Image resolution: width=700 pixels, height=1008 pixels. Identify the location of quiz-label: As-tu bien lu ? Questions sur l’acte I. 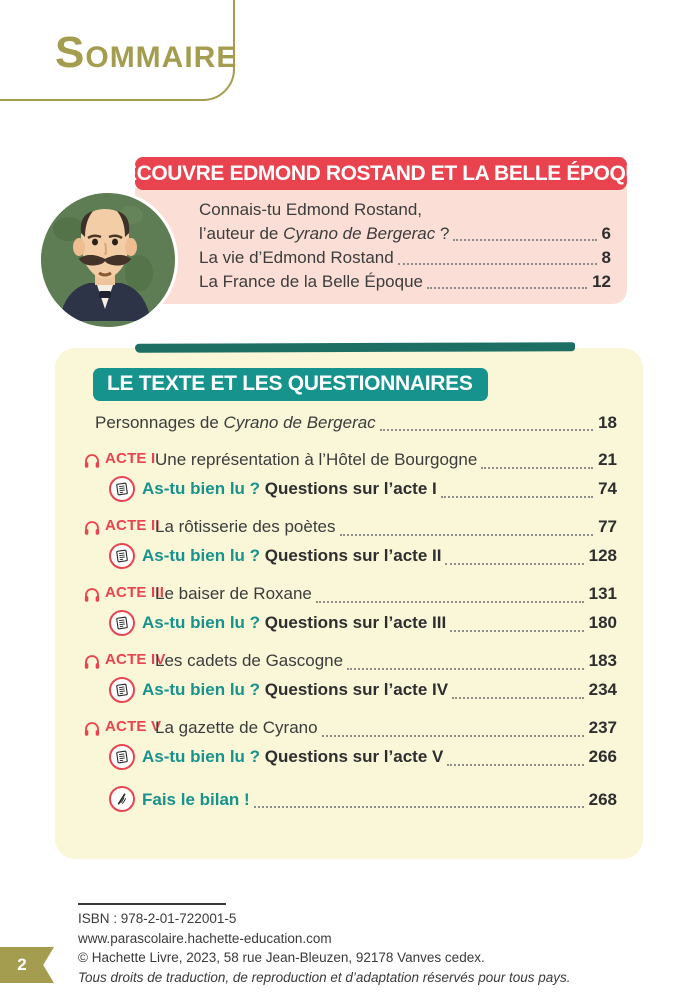
(289, 488).